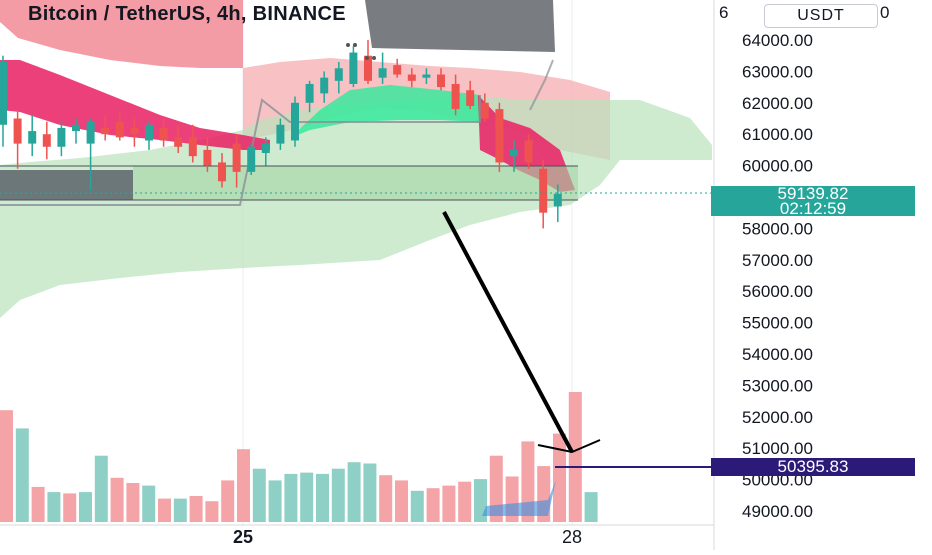 The image size is (932, 555). Describe the element at coordinates (777, 511) in the screenshot. I see `y-tick-label: 49000.00` at that location.